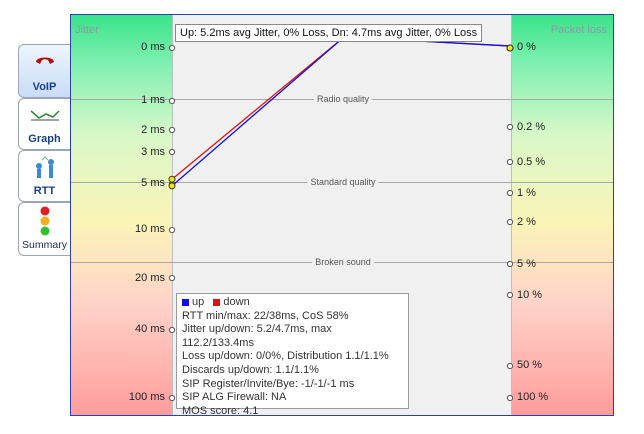  Describe the element at coordinates (153, 183) in the screenshot. I see `jitter-tick: 5 ms` at that location.